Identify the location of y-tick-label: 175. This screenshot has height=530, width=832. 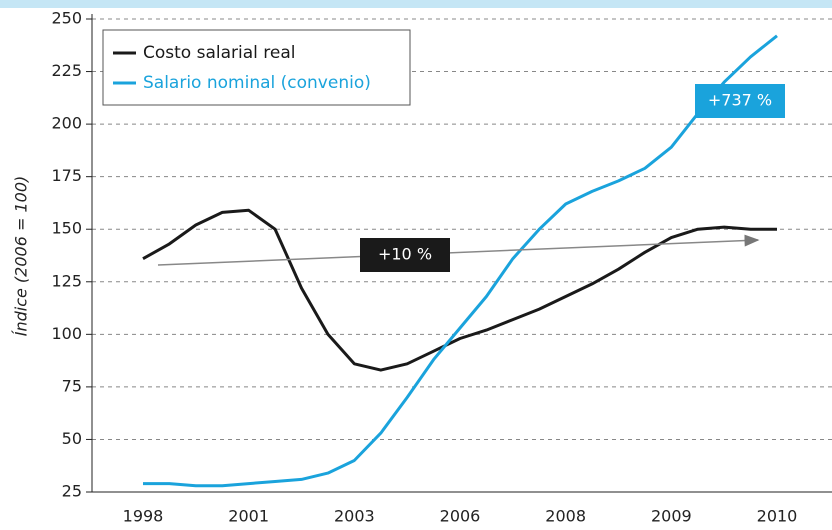
(66, 175).